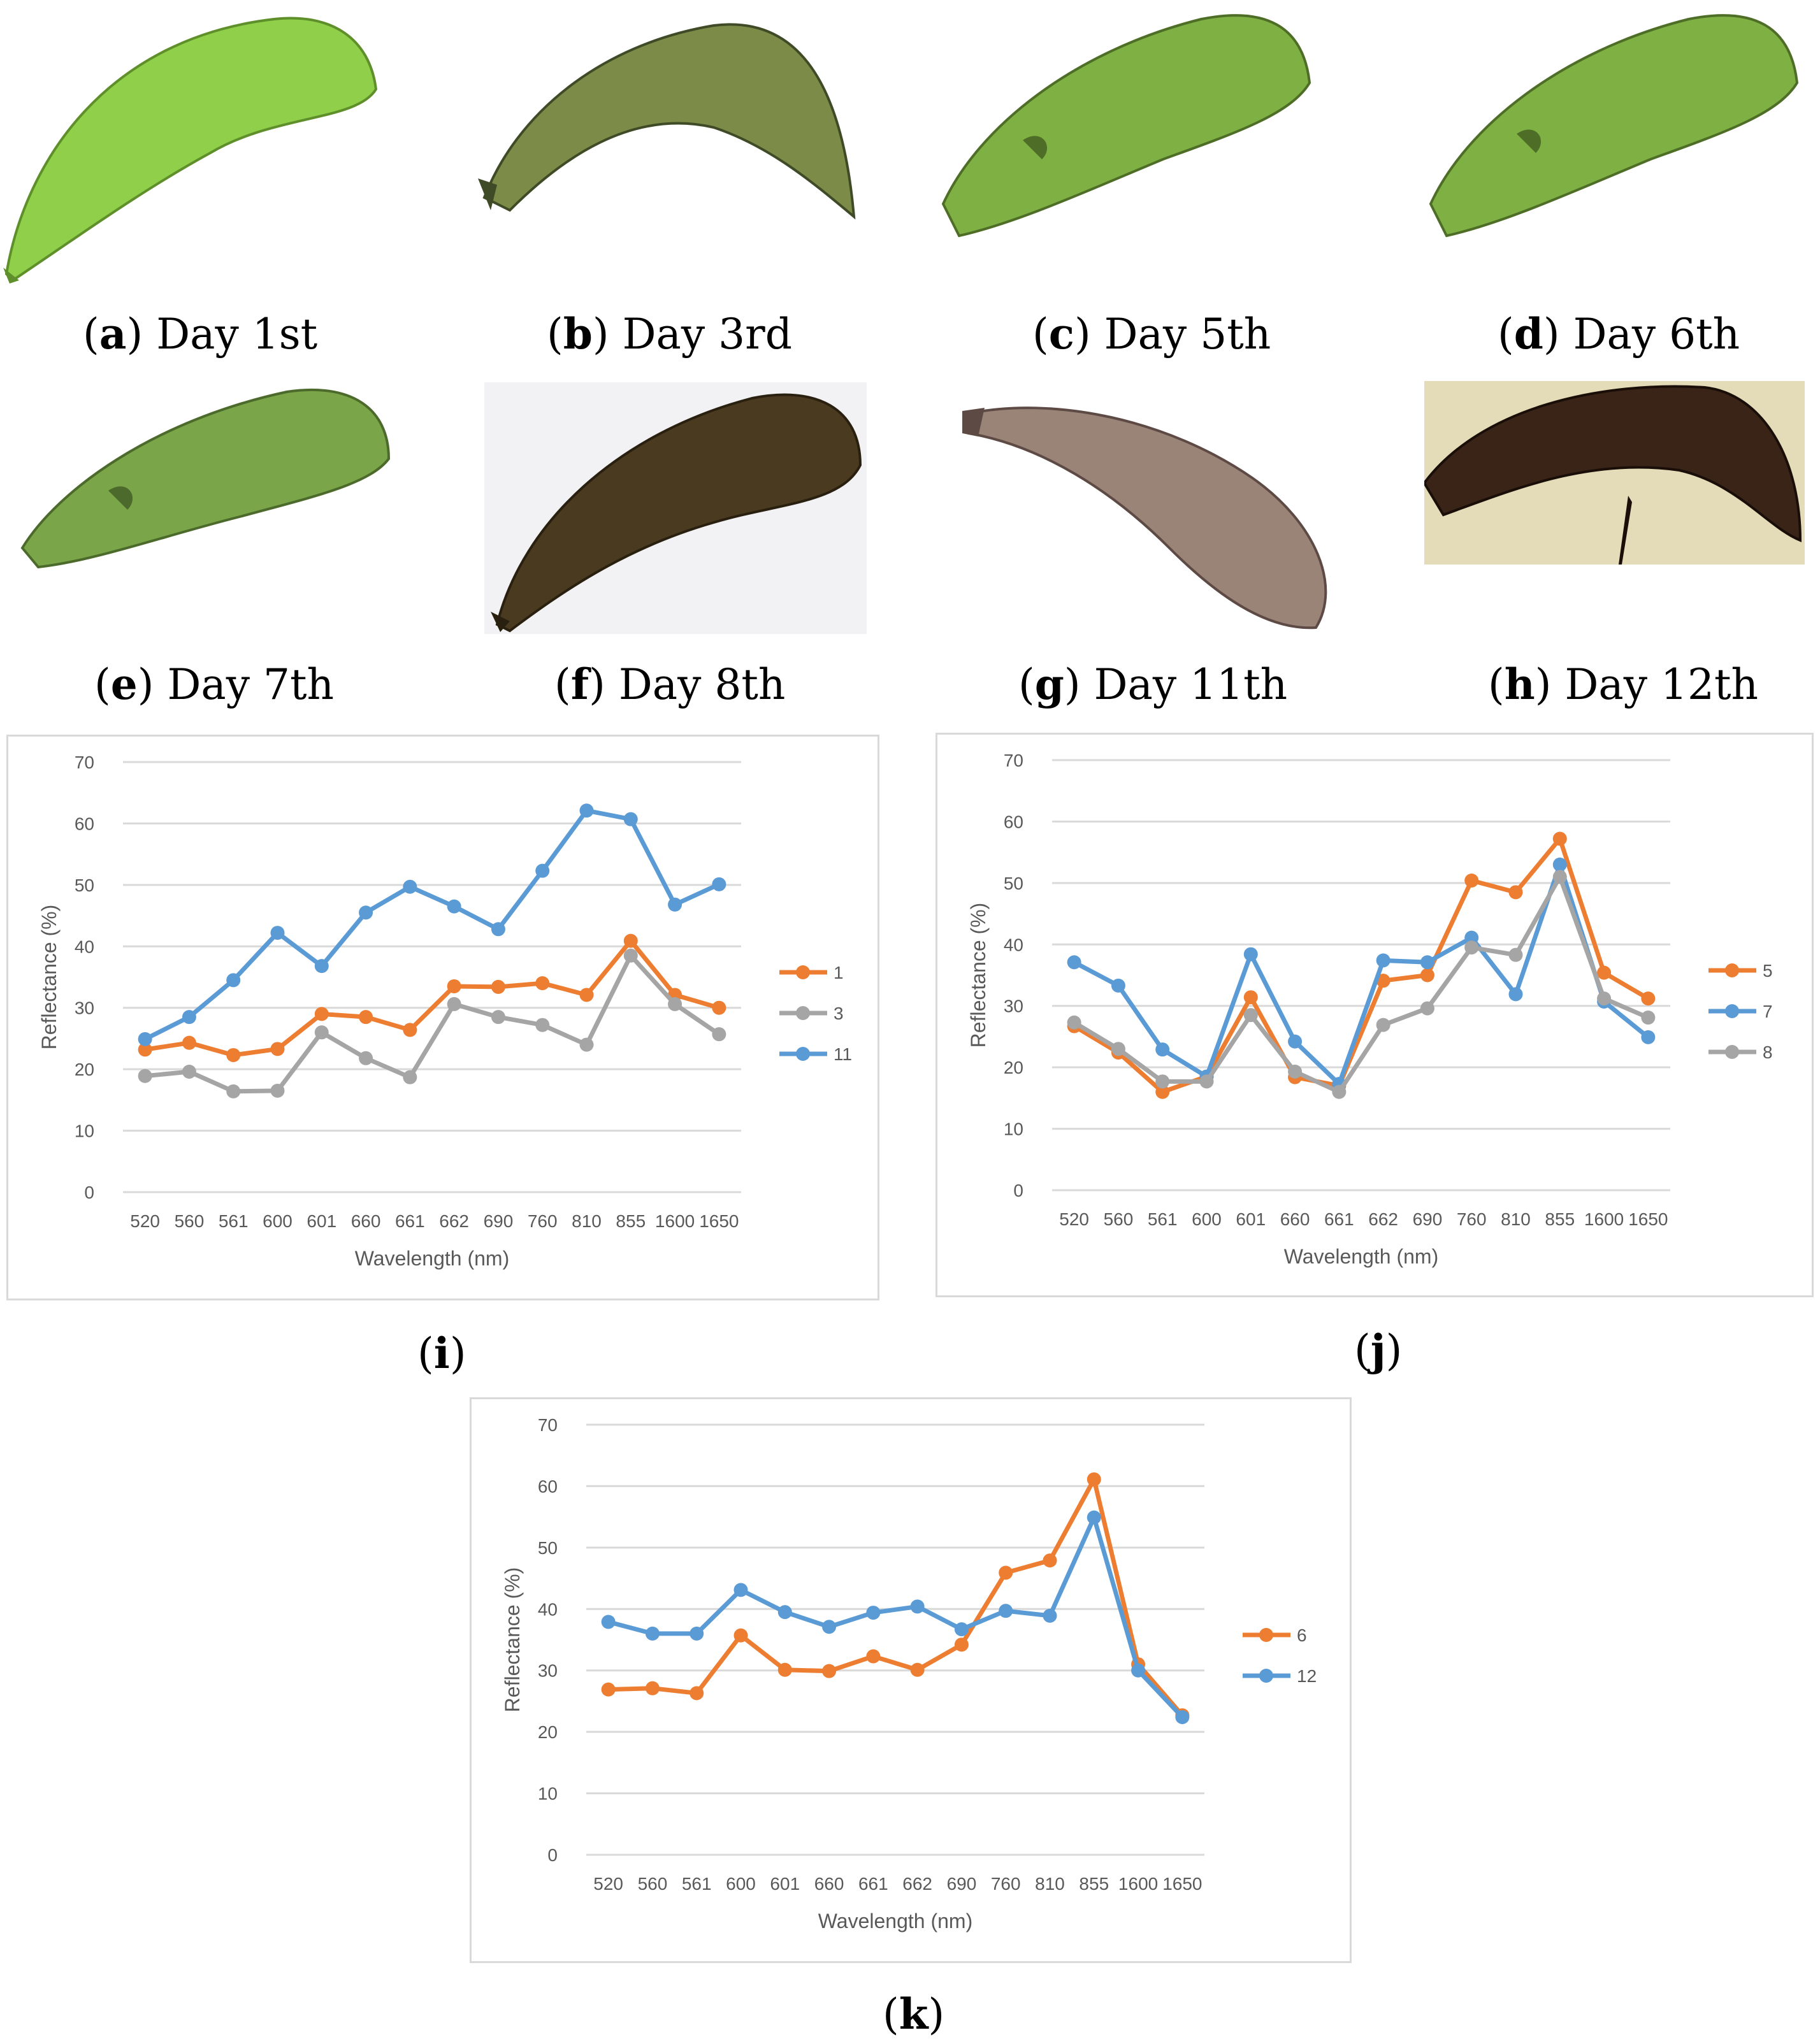  I want to click on y-tick-label: 20, so click(548, 1732).